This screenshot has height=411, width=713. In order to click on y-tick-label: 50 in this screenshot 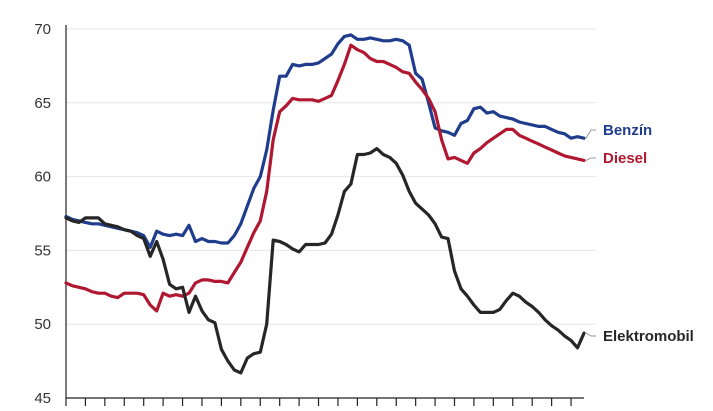, I will do `click(42, 324)`.